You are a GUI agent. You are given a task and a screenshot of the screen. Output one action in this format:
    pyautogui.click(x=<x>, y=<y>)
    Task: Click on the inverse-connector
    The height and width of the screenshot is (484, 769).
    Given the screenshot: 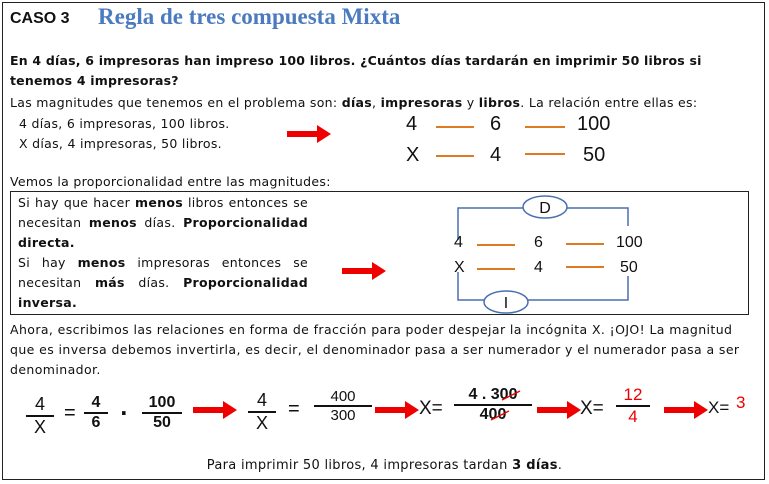 What is the action you would take?
    pyautogui.click(x=543, y=286)
    